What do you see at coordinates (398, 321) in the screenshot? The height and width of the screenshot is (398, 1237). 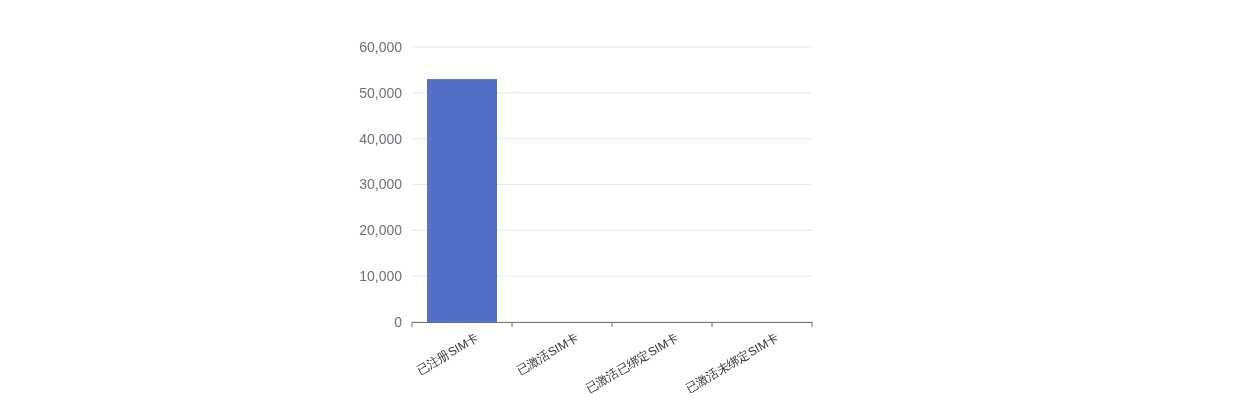 I see `y-tick-label: 0` at bounding box center [398, 321].